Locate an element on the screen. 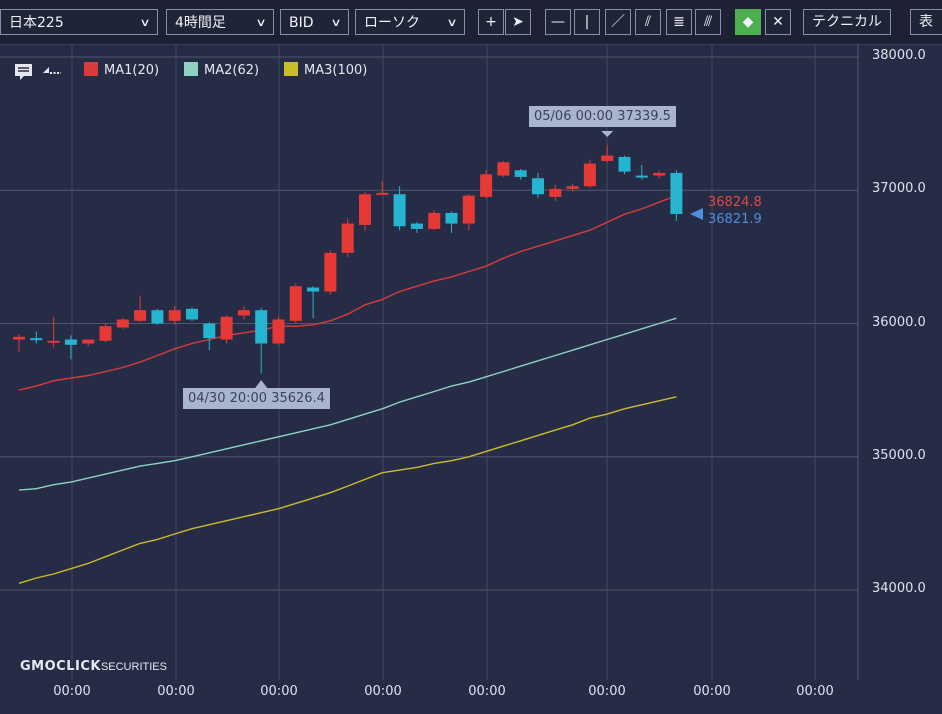 Image resolution: width=942 pixels, height=714 pixels. technical-button: テクニカル is located at coordinates (847, 22).